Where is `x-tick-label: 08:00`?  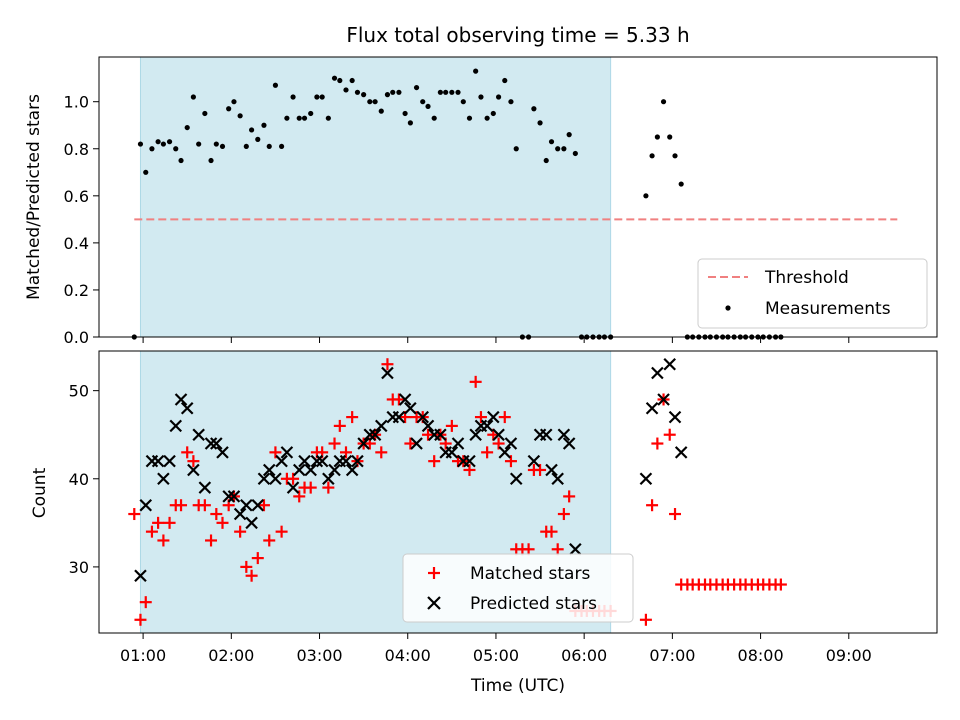
x-tick-label: 08:00 is located at coordinates (761, 655).